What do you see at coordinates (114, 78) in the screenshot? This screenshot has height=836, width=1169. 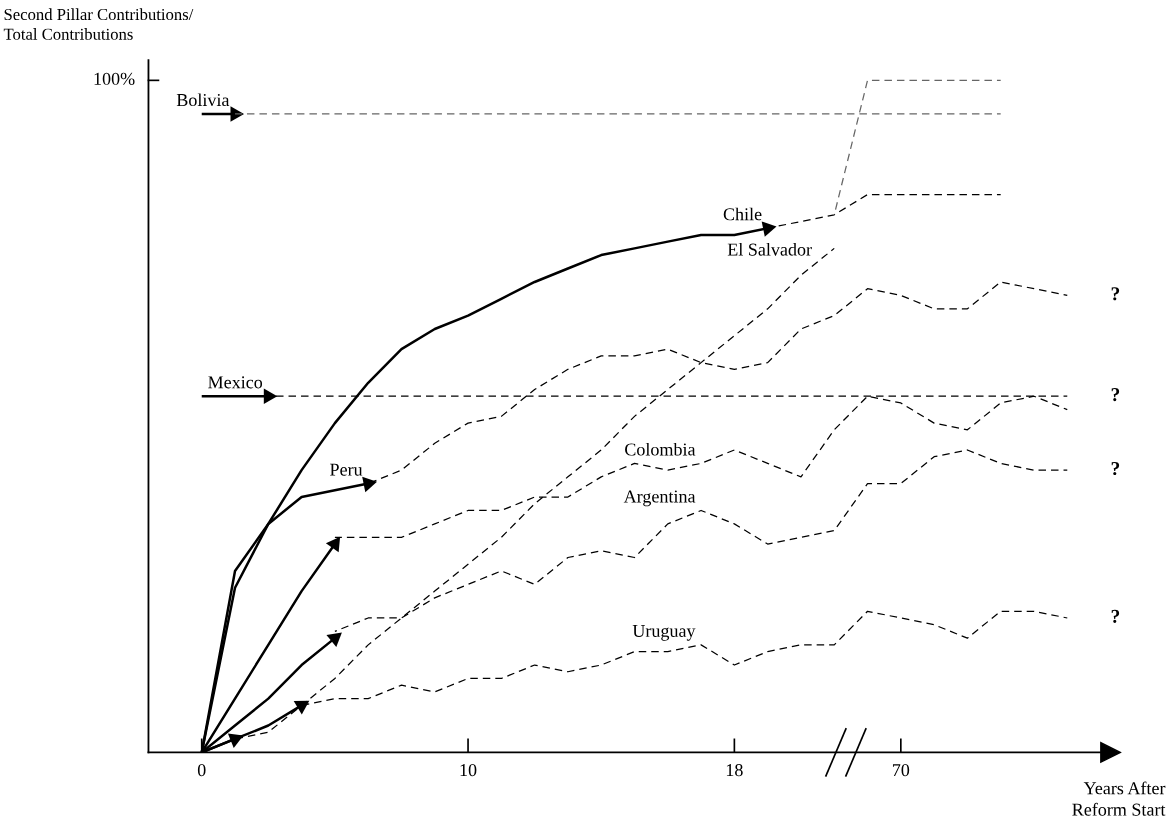 I see `text: 100%` at bounding box center [114, 78].